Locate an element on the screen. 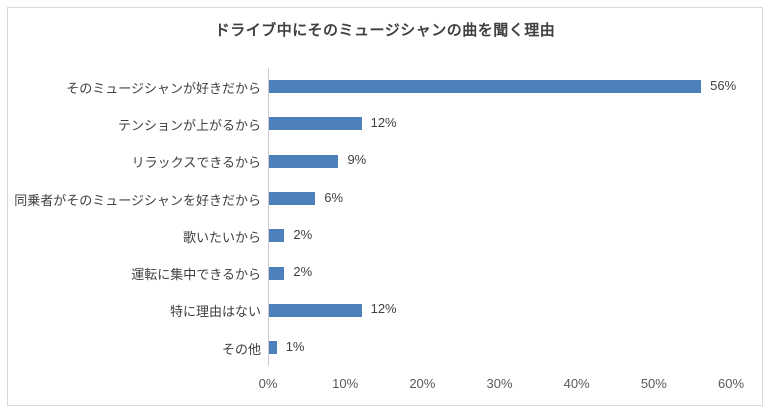  data-label: 56% is located at coordinates (723, 85).